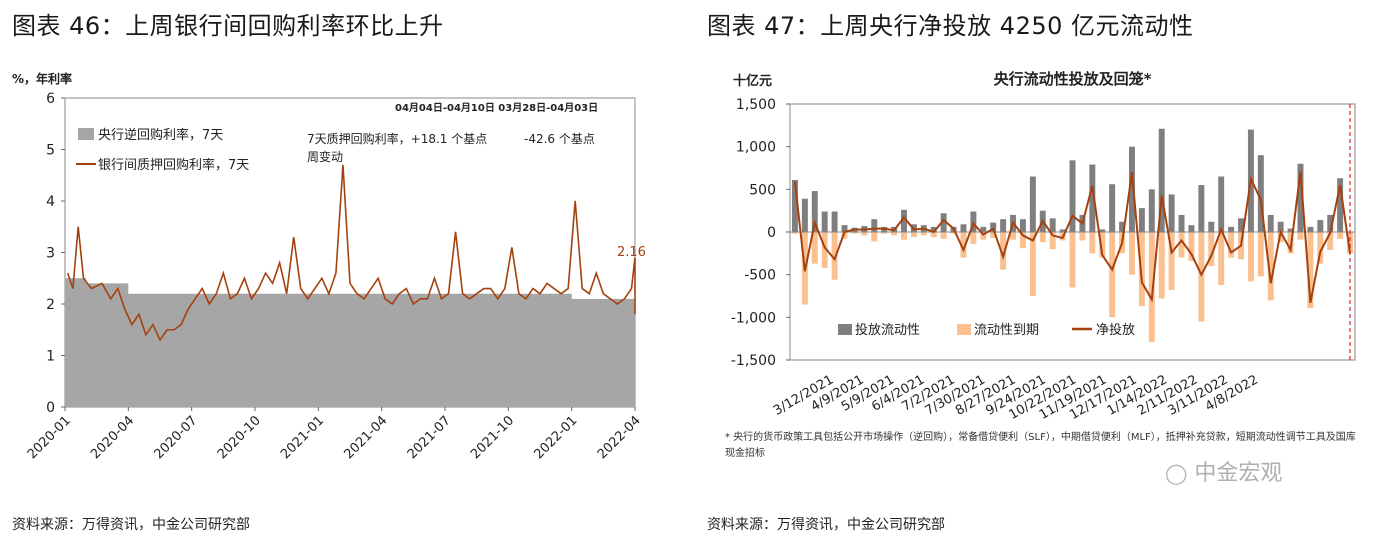  I want to click on left-x-tick-label: 2021-01, so click(302, 437).